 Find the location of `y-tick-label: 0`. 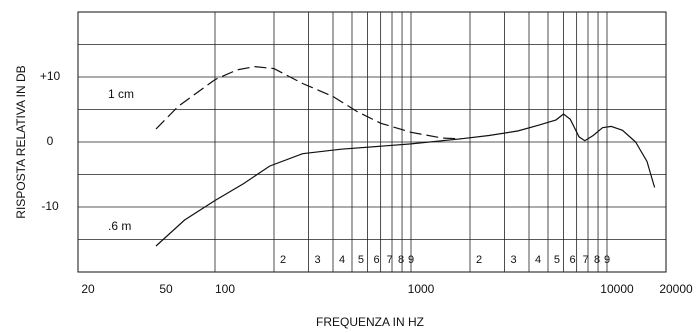

y-tick-label: 0 is located at coordinates (50, 141).